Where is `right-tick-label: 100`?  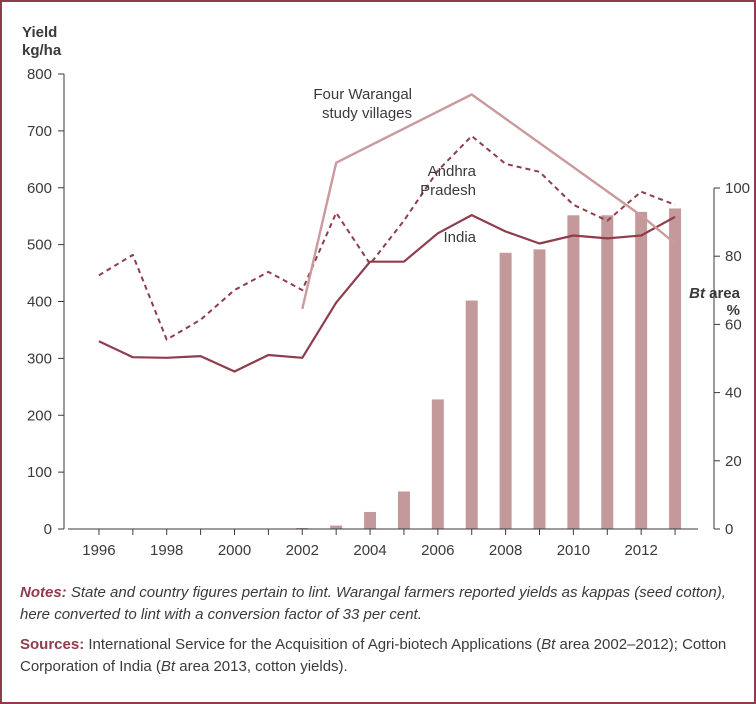 right-tick-label: 100 is located at coordinates (737, 188).